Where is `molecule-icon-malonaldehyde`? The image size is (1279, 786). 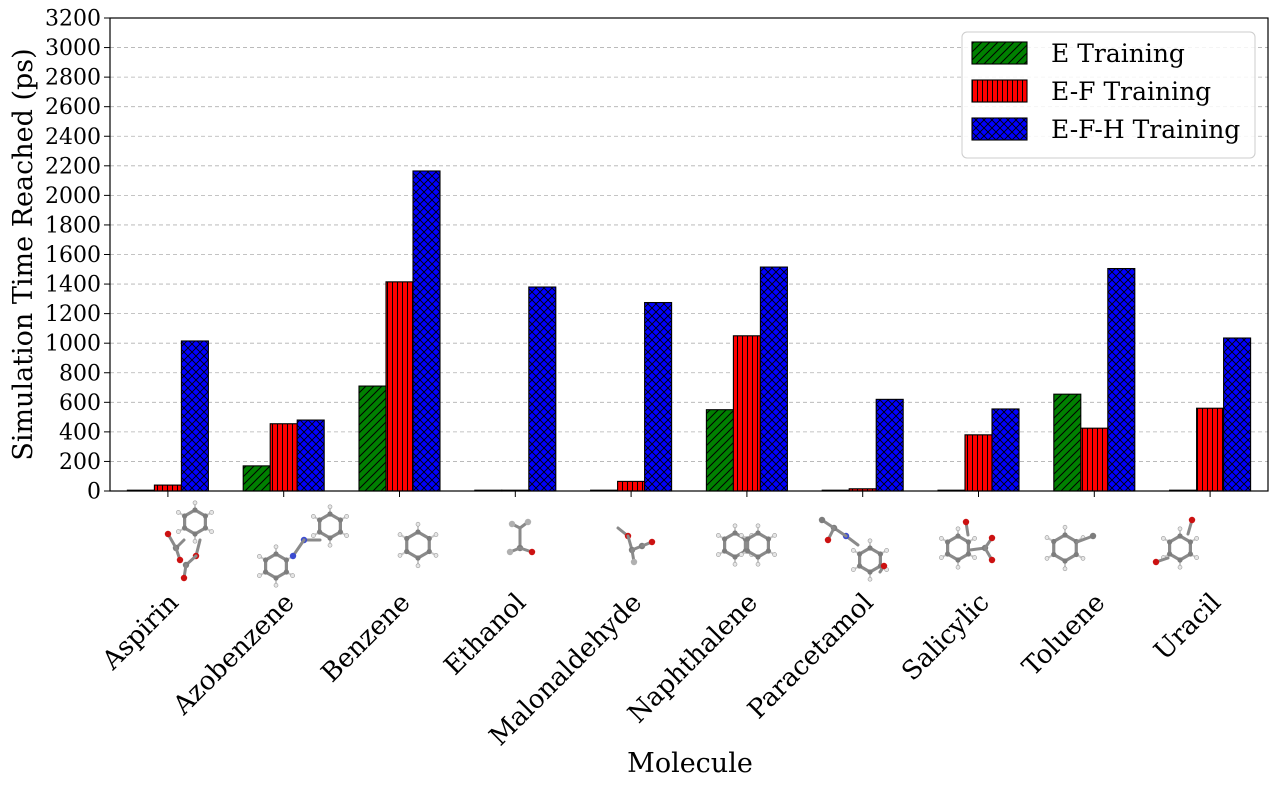 molecule-icon-malonaldehyde is located at coordinates (636, 546).